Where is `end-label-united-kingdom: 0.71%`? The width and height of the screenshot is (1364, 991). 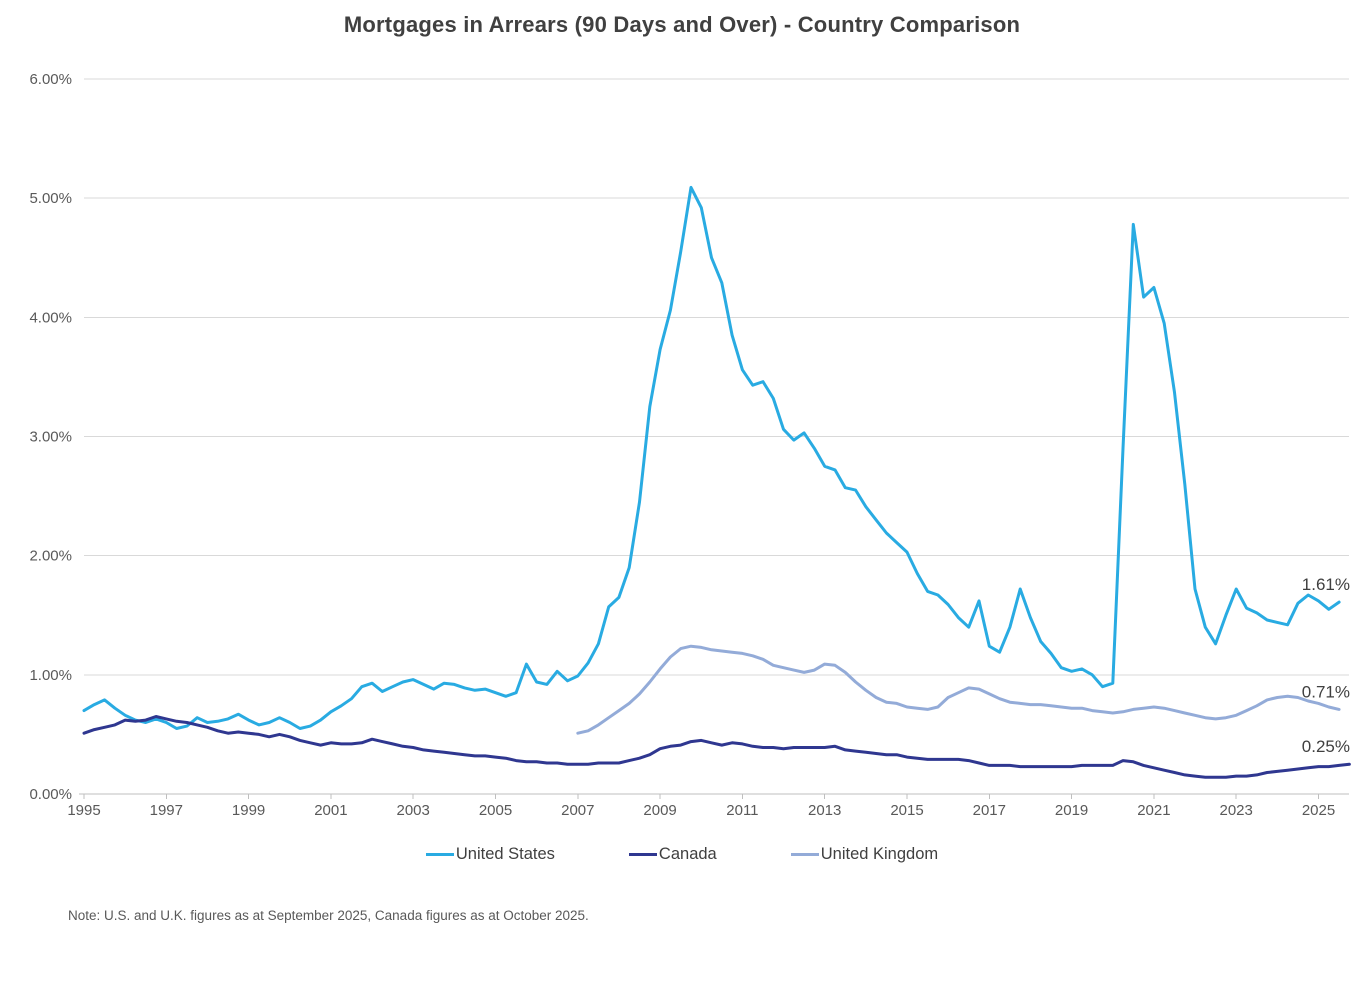 end-label-united-kingdom: 0.71% is located at coordinates (1326, 691).